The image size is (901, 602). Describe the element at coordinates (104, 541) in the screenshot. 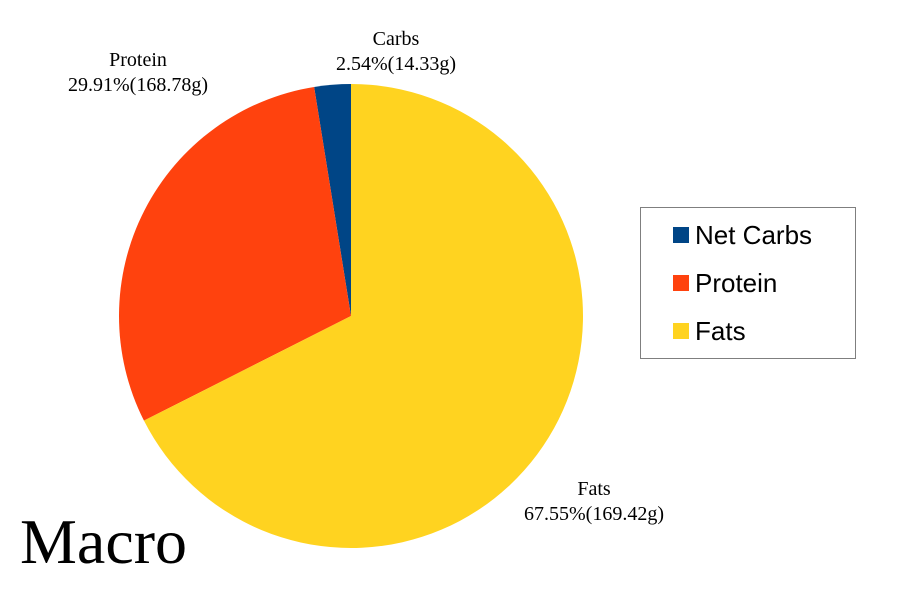

I see `chart-title: Macro` at that location.